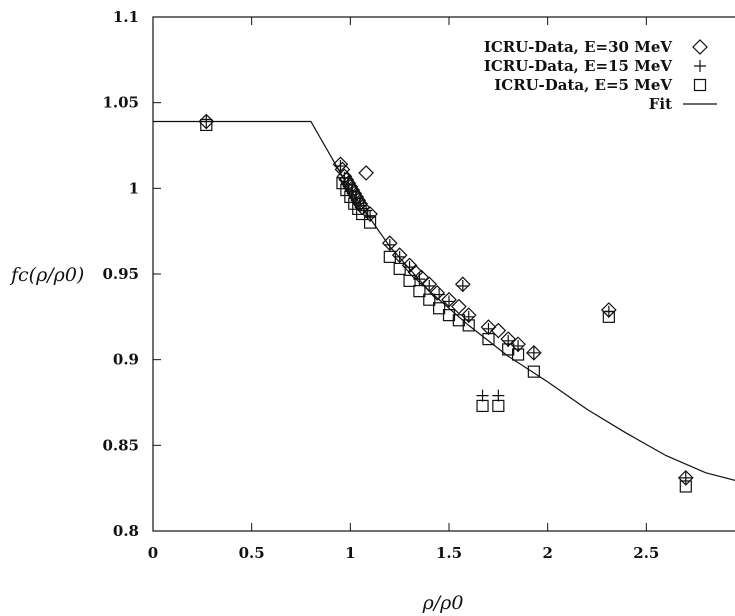  I want to click on x-axis-label: ρ/ρ0, so click(443, 603).